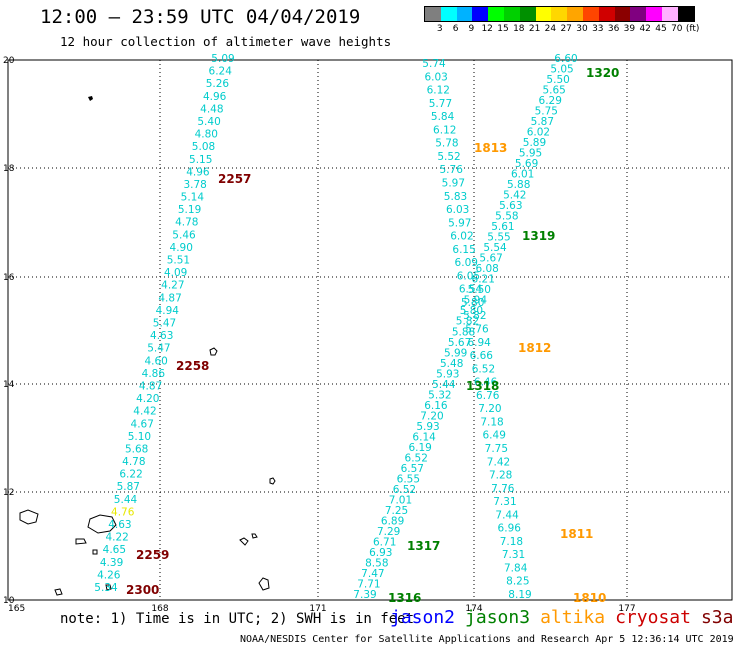 This screenshot has height=650, width=740. I want to click on swh-value: 4.87, so click(169, 298).